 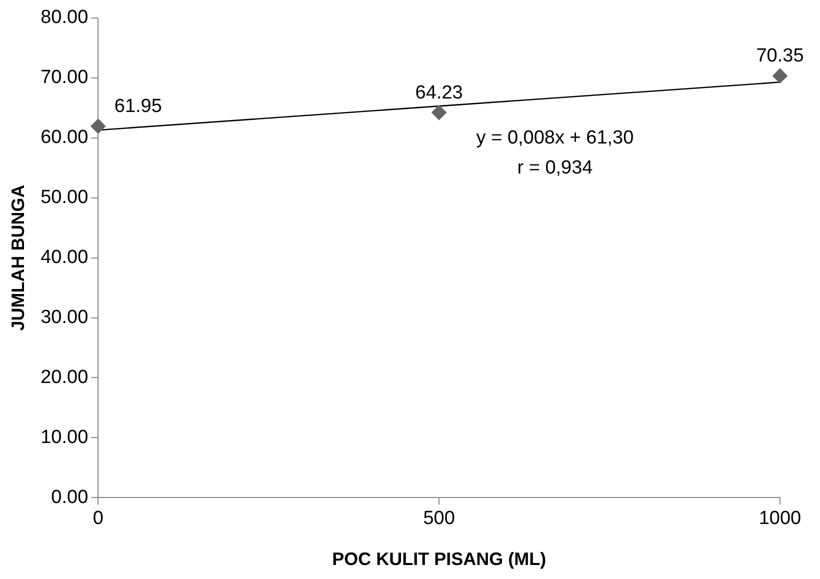 What do you see at coordinates (64, 437) in the screenshot?
I see `y-tick-label: 10.00` at bounding box center [64, 437].